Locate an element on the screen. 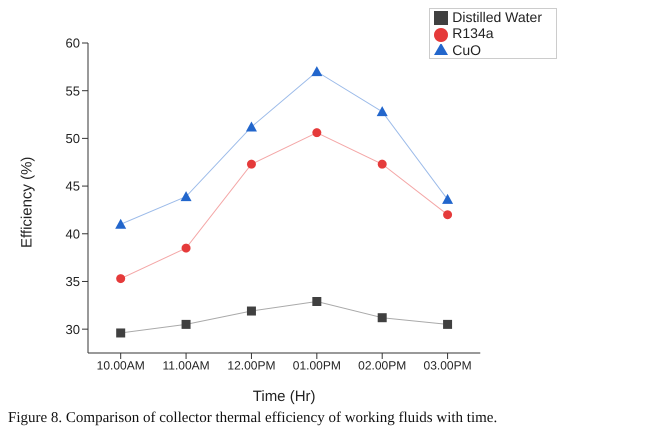  y-tick-label: 50 is located at coordinates (73, 138).